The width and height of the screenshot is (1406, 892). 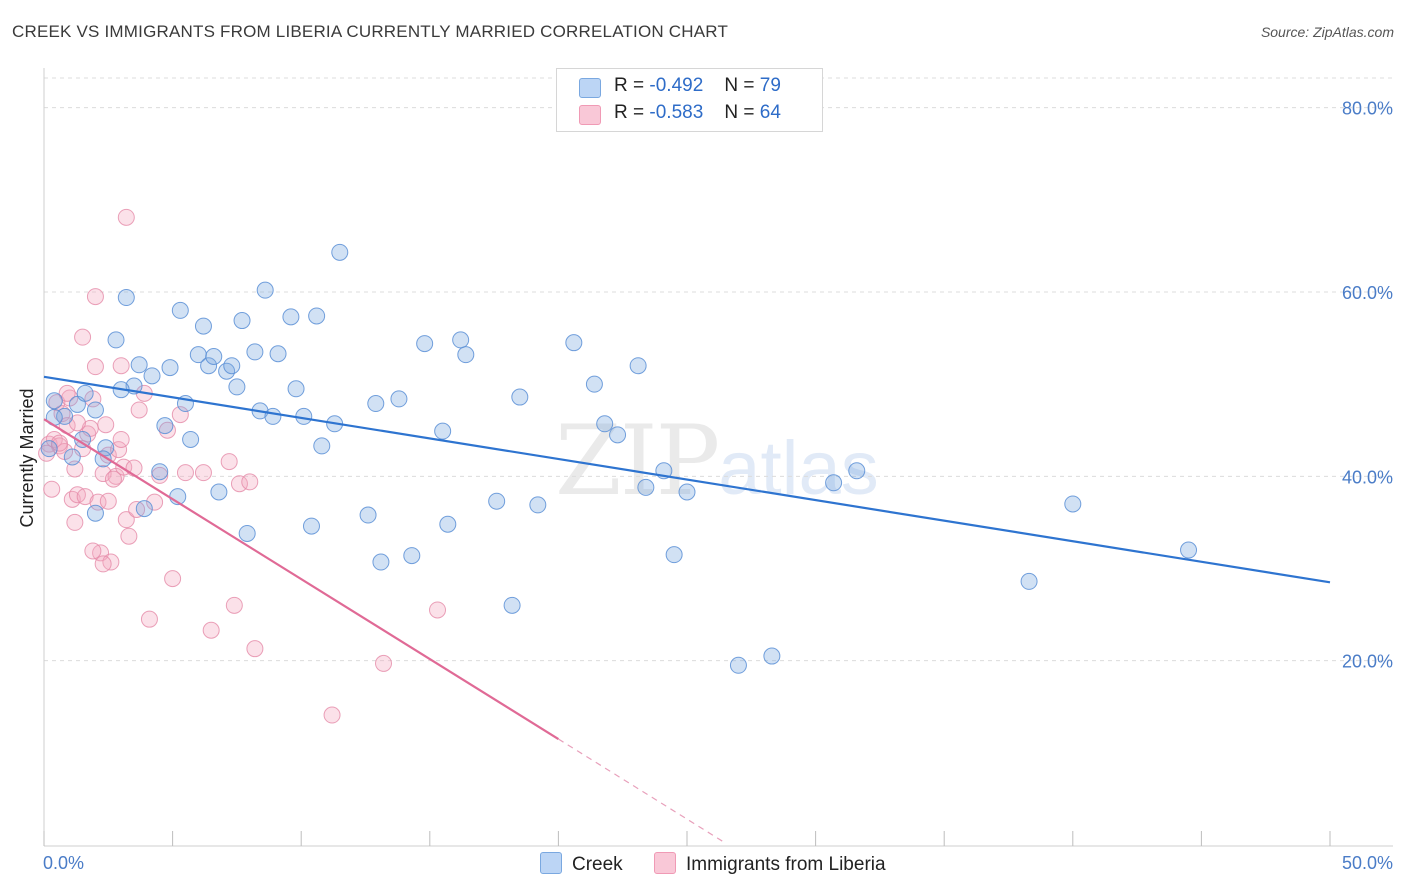 I want to click on legend-n-value-creek: 79, so click(x=770, y=85).